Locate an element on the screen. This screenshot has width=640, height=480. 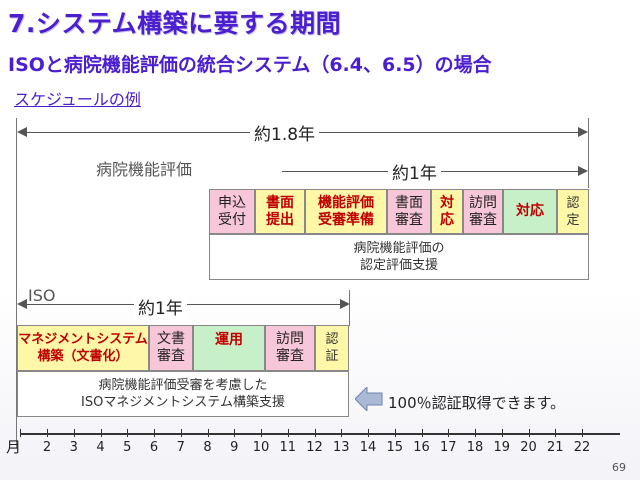
step-label: 機能評価 受審準備 is located at coordinates (346, 211).